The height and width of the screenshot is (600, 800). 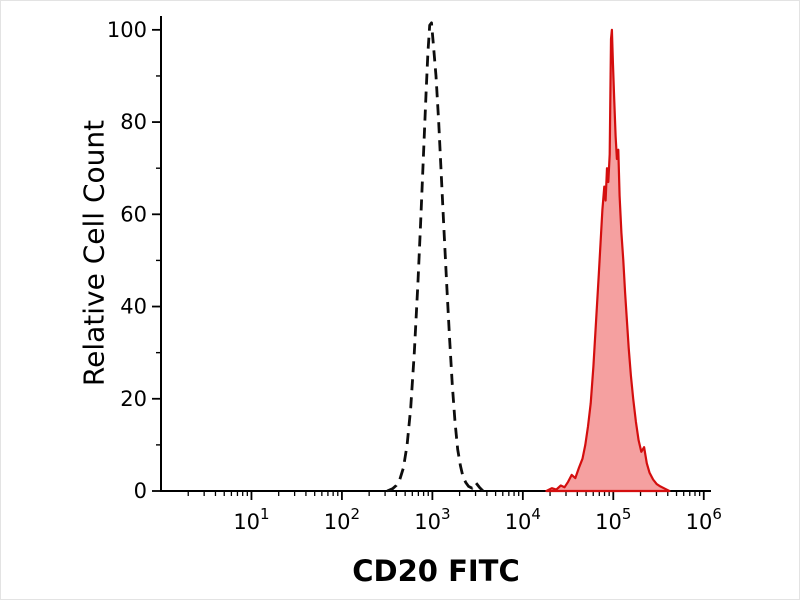 I want to click on x-tick-label: 10², so click(x=342, y=519).